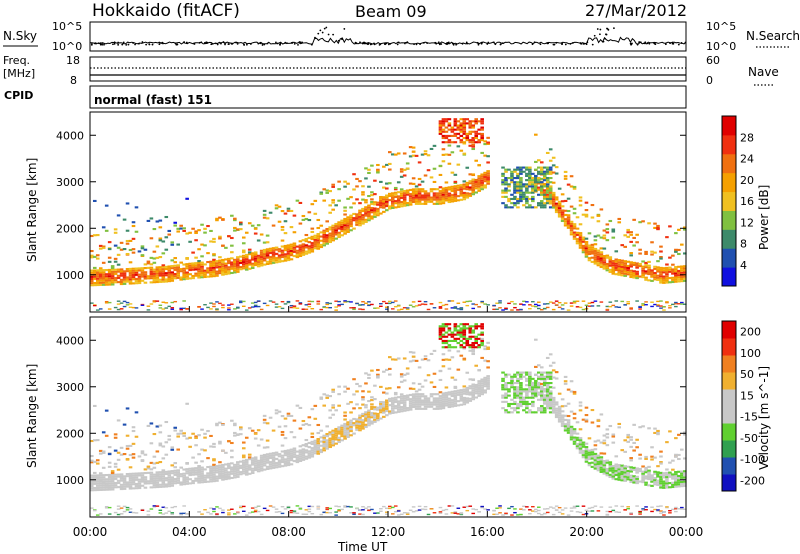  I want to click on radar-title: Hokkaido (fitACF), so click(166, 11).